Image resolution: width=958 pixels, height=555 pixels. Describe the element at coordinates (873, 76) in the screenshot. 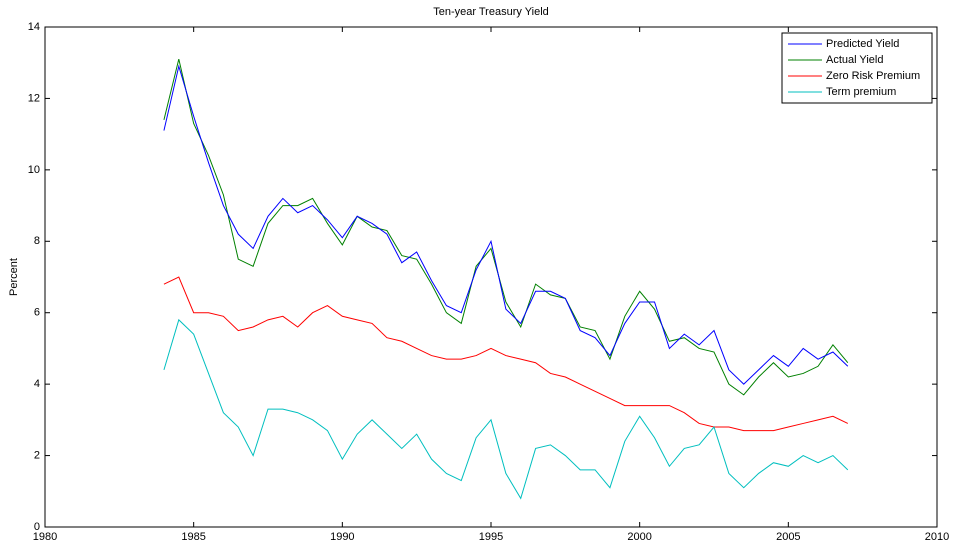

I see `legend-label: Zero Risk Premium` at that location.